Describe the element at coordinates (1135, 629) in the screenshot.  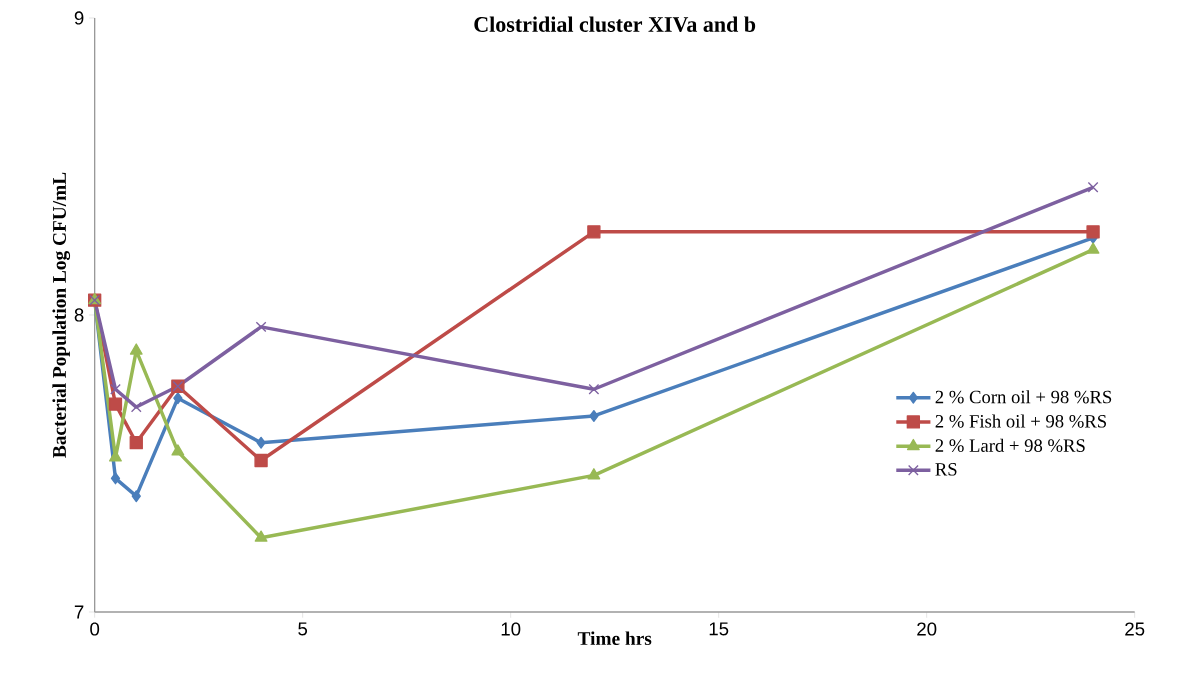
I see `x-tick-label: 25` at that location.